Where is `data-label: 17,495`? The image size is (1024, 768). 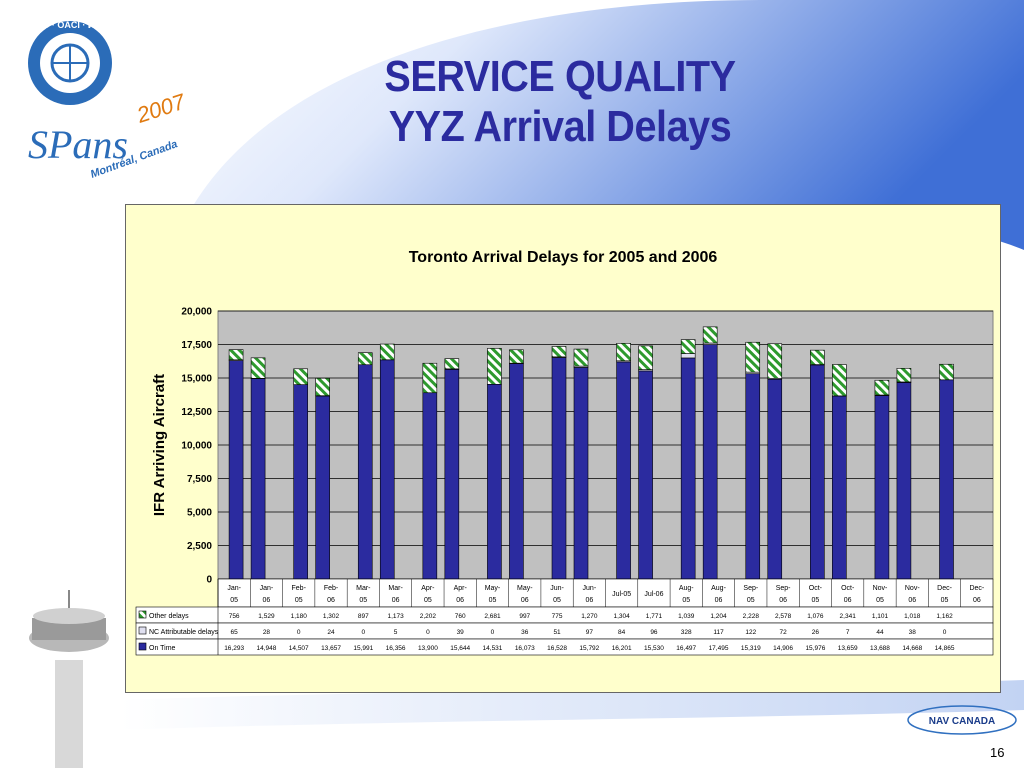
data-label: 17,495 is located at coordinates (719, 648).